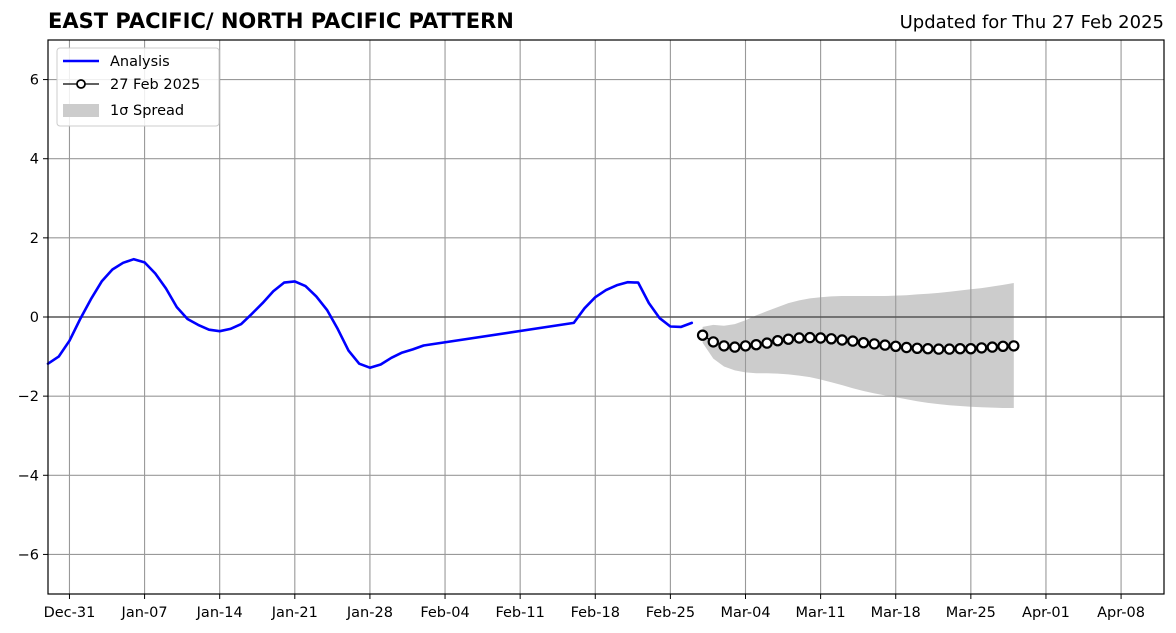  What do you see at coordinates (745, 613) in the screenshot?
I see `x-tick-label: Mar-04` at bounding box center [745, 613].